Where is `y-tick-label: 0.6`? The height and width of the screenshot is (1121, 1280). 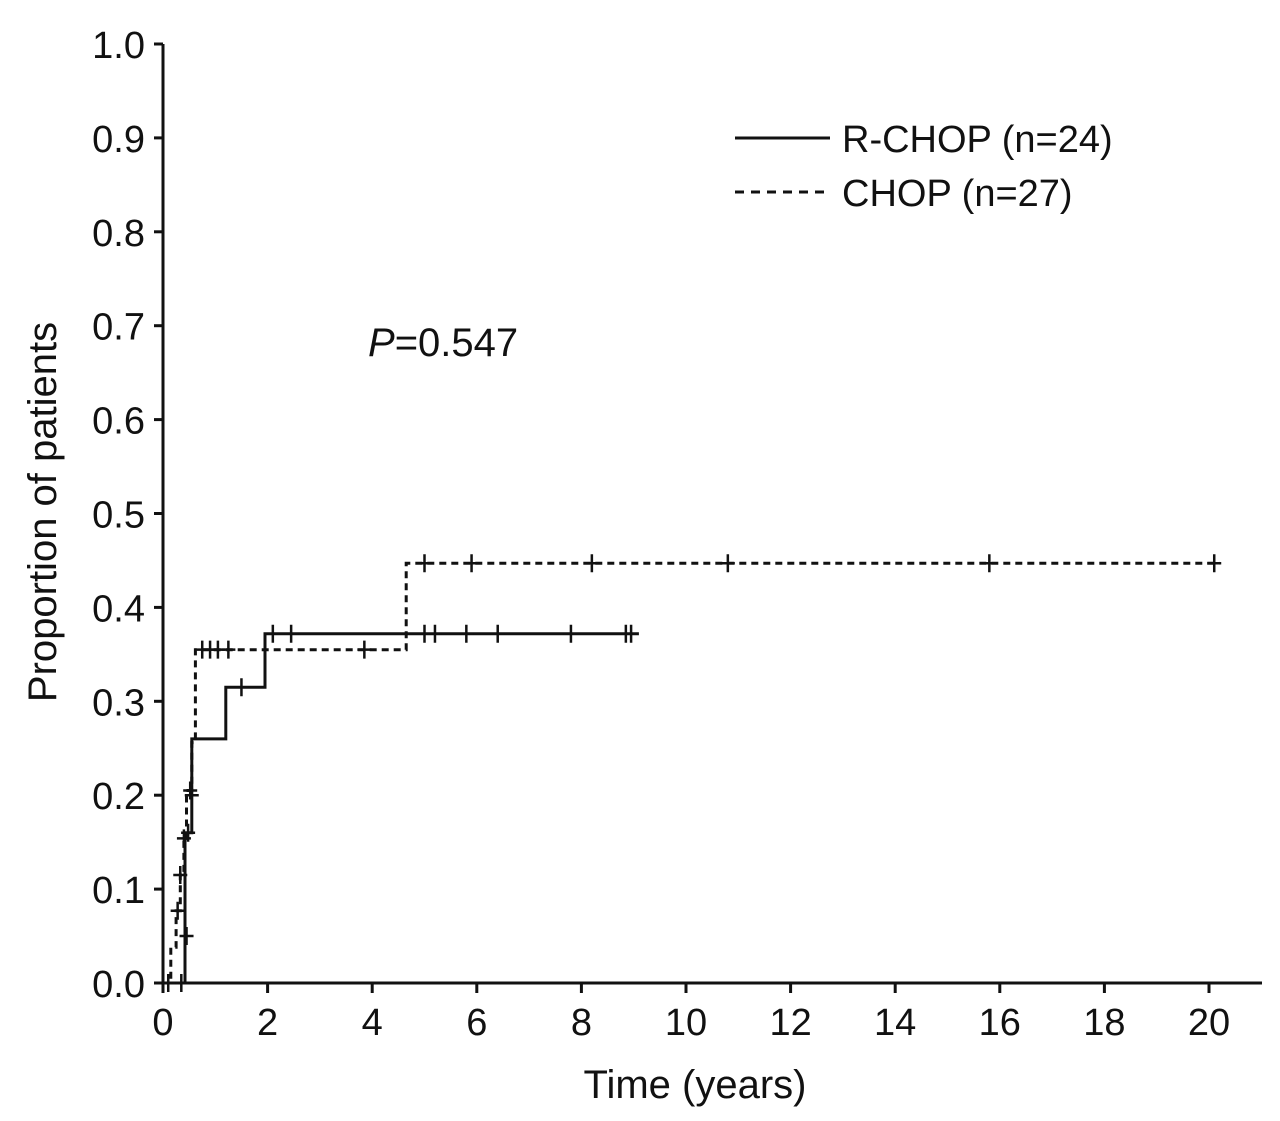 y-tick-label: 0.6 is located at coordinates (118, 422).